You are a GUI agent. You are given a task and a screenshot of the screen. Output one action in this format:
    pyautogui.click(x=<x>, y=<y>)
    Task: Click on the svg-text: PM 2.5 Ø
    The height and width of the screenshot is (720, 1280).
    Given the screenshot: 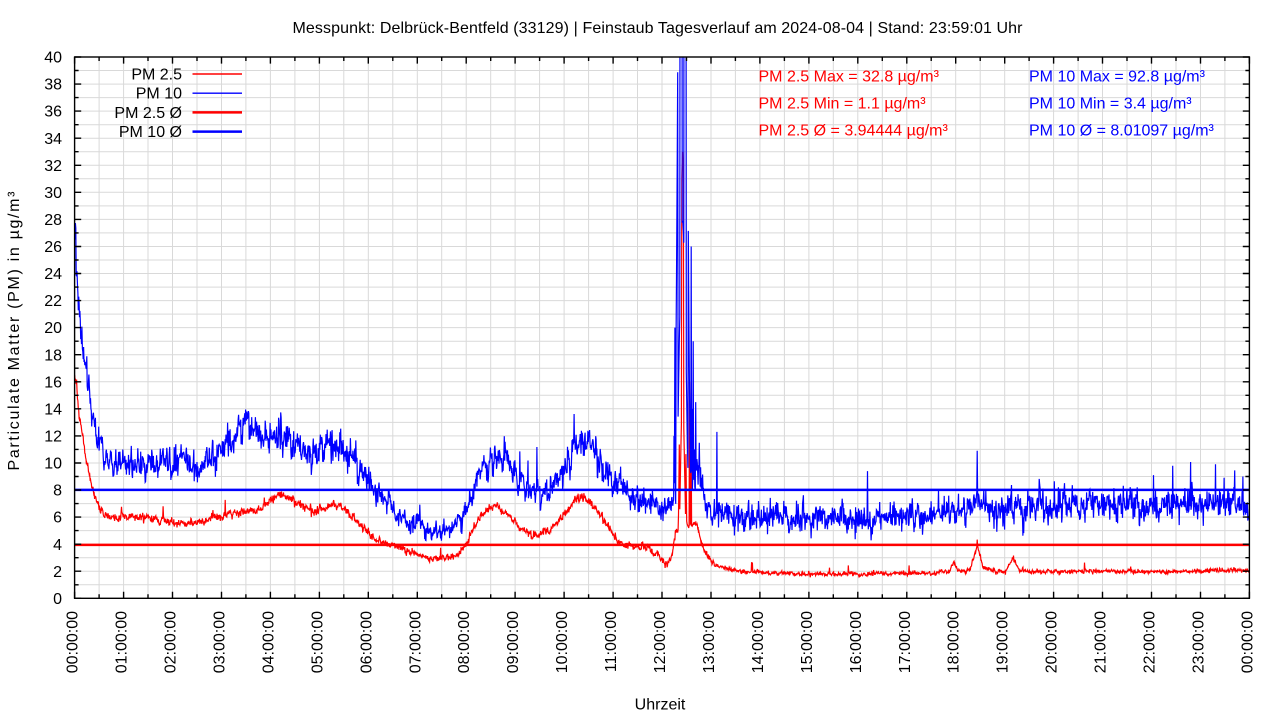 What is the action you would take?
    pyautogui.click(x=148, y=113)
    